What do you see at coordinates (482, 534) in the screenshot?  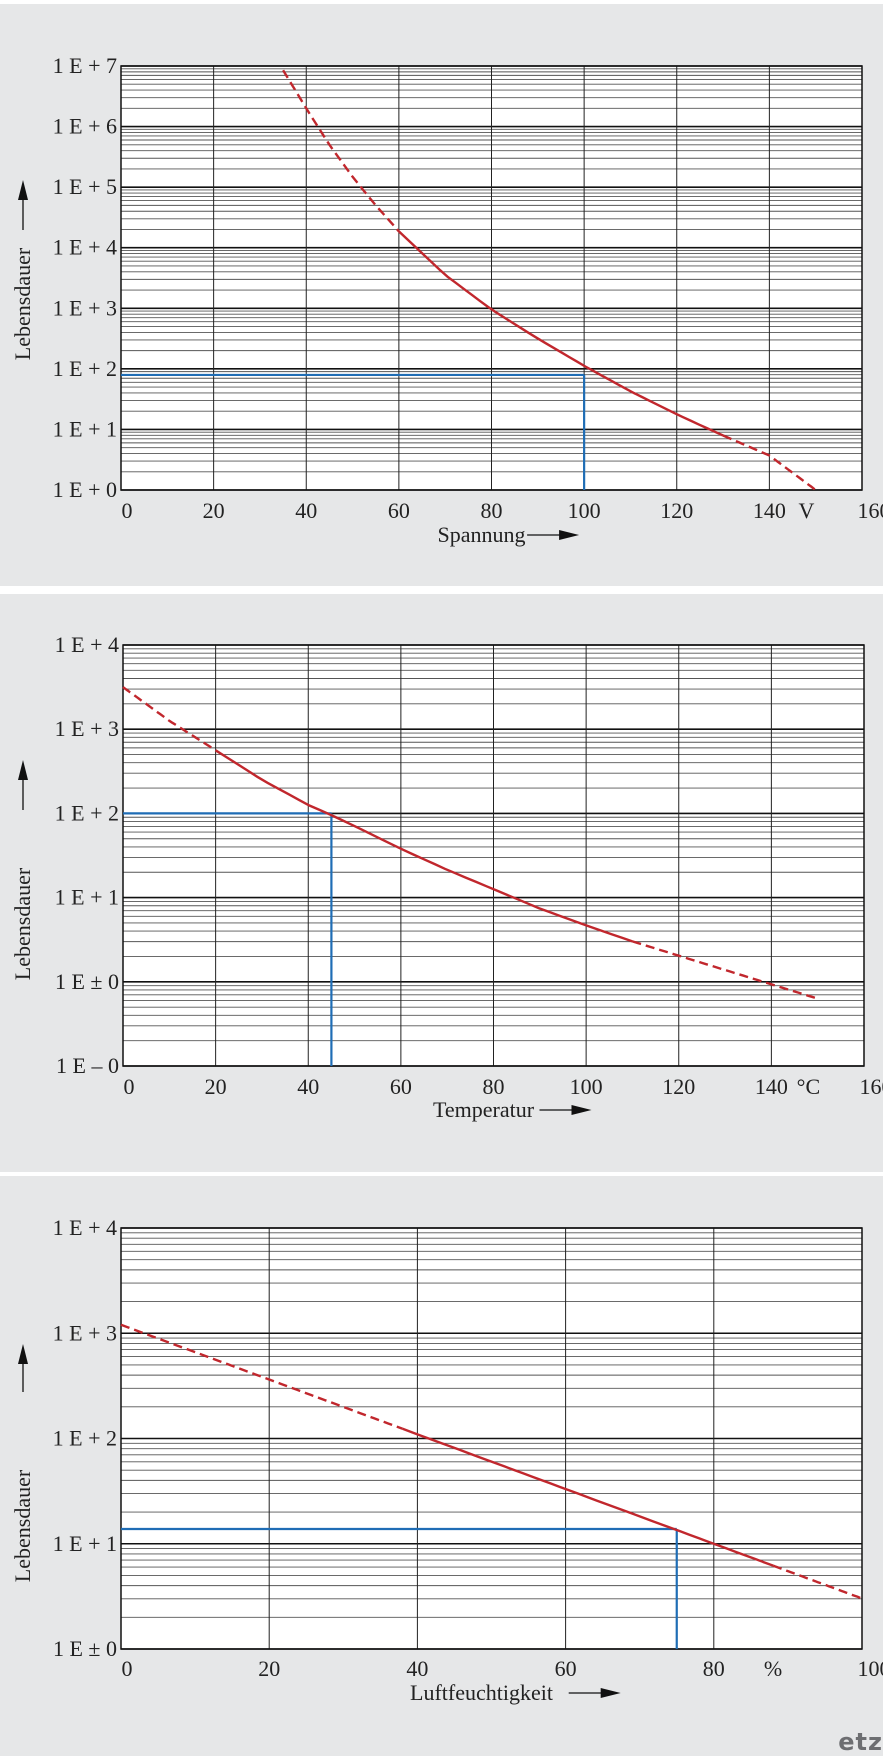 I see `x-axis-title: Spannung` at bounding box center [482, 534].